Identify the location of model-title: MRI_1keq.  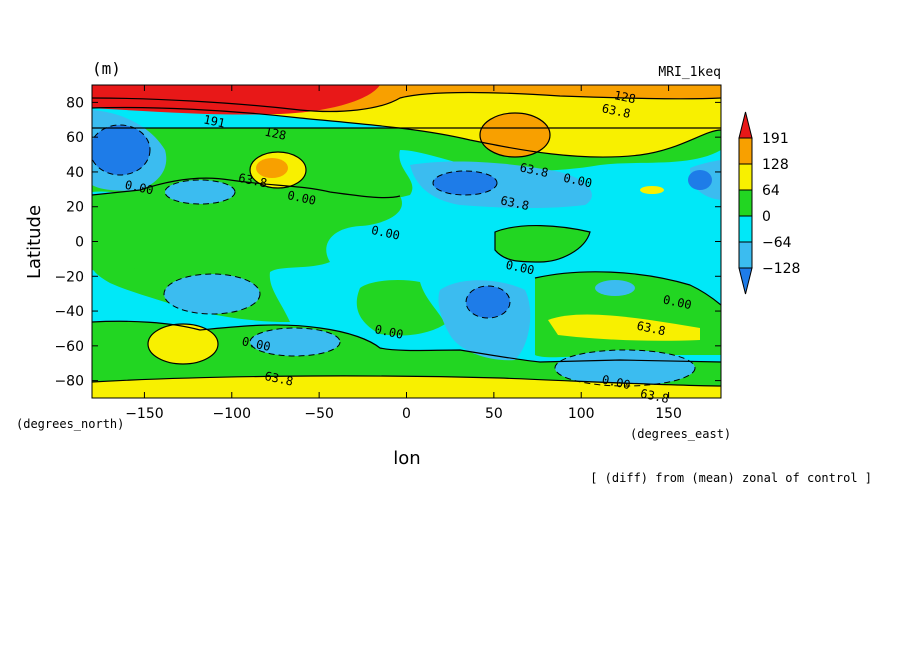
(689, 72).